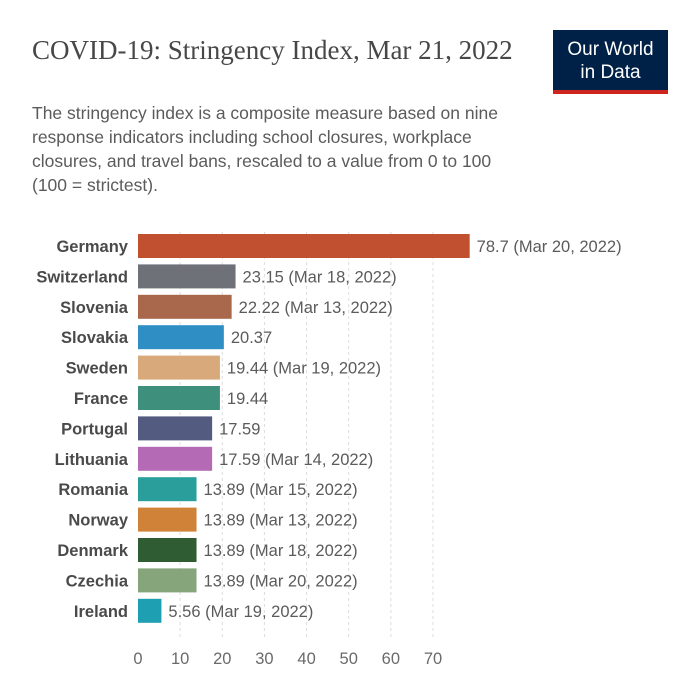  I want to click on x-tick-50: 50, so click(349, 659).